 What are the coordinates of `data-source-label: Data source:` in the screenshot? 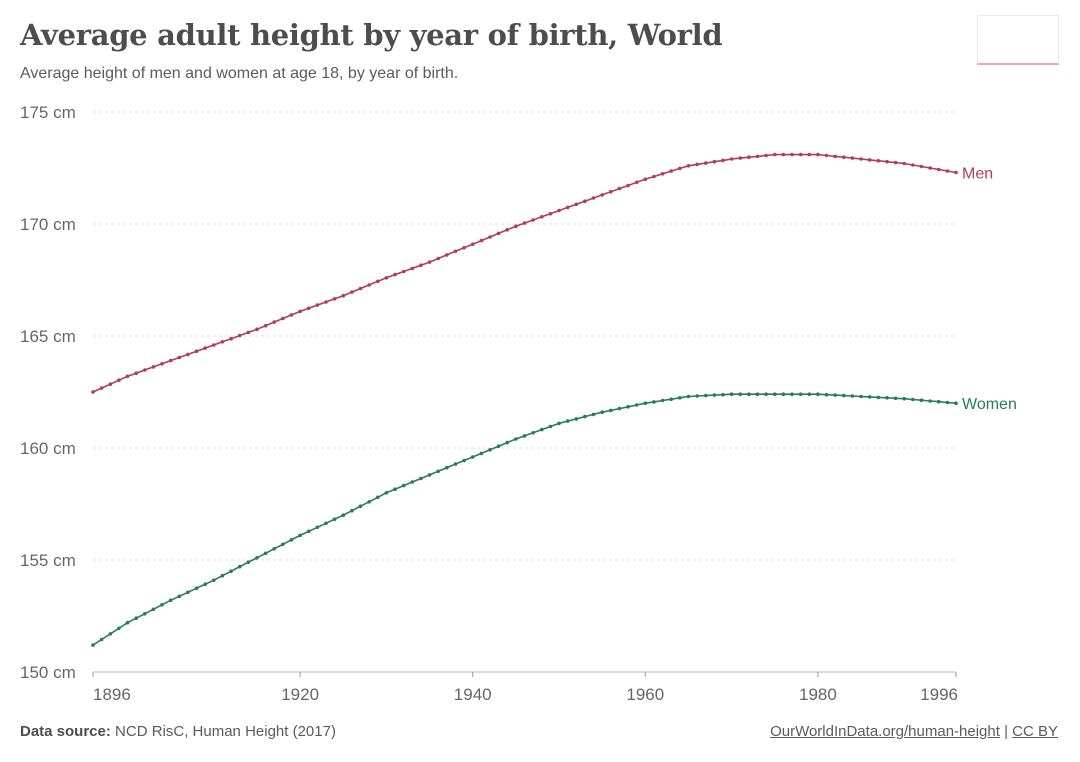 It's located at (65, 731).